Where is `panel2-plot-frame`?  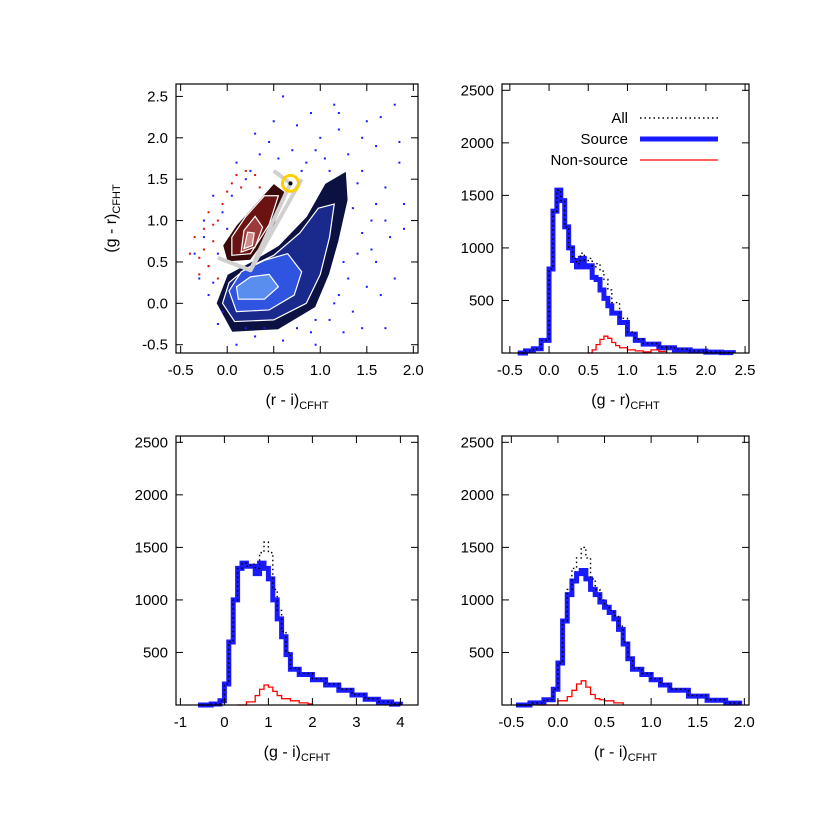
panel2-plot-frame is located at coordinates (297, 570).